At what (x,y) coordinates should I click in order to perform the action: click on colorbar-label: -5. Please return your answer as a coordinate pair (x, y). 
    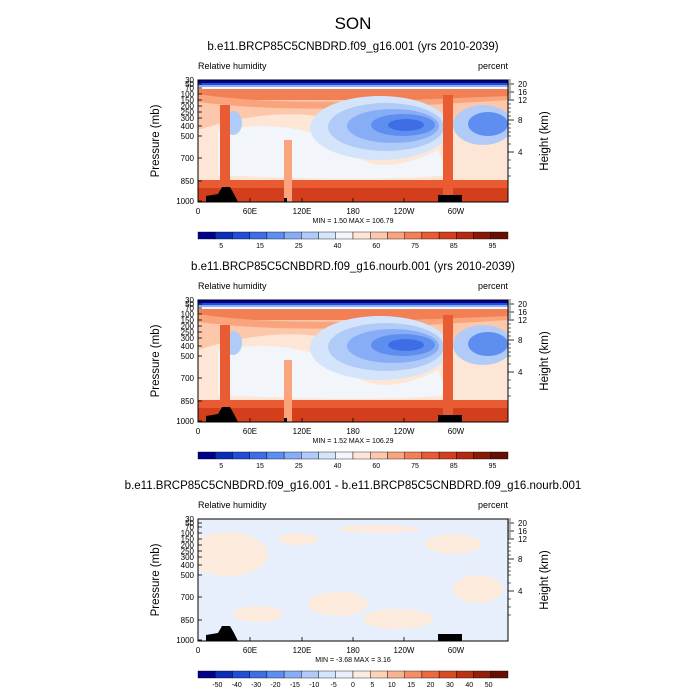
    Looking at the image, I should click on (334, 685).